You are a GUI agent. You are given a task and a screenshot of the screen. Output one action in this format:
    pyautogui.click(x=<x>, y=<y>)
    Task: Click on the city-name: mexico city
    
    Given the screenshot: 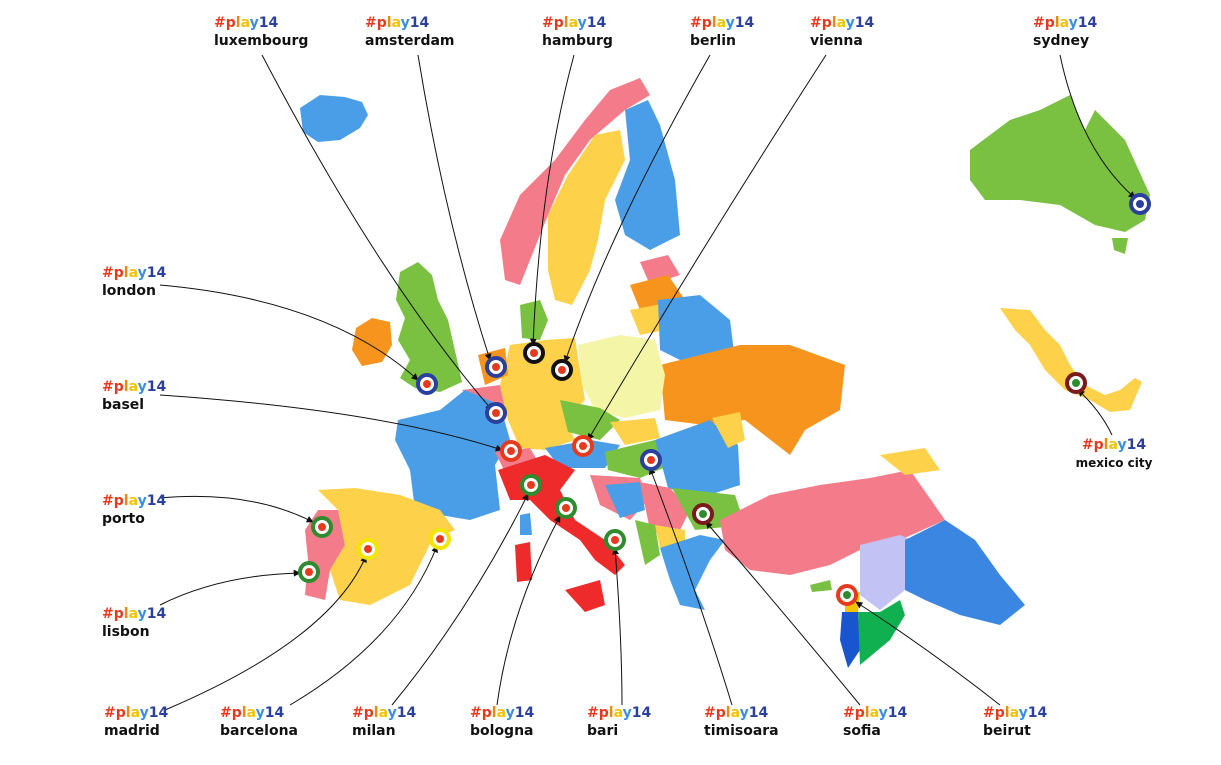 What is the action you would take?
    pyautogui.click(x=1114, y=463)
    